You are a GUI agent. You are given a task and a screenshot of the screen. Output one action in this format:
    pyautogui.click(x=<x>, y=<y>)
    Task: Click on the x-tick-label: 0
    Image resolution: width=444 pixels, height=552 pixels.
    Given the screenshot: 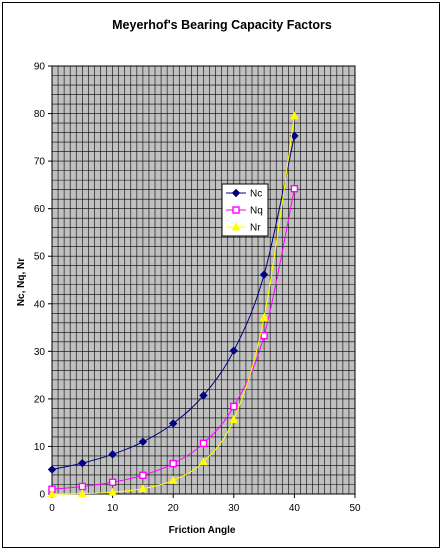 What is the action you would take?
    pyautogui.click(x=52, y=508)
    